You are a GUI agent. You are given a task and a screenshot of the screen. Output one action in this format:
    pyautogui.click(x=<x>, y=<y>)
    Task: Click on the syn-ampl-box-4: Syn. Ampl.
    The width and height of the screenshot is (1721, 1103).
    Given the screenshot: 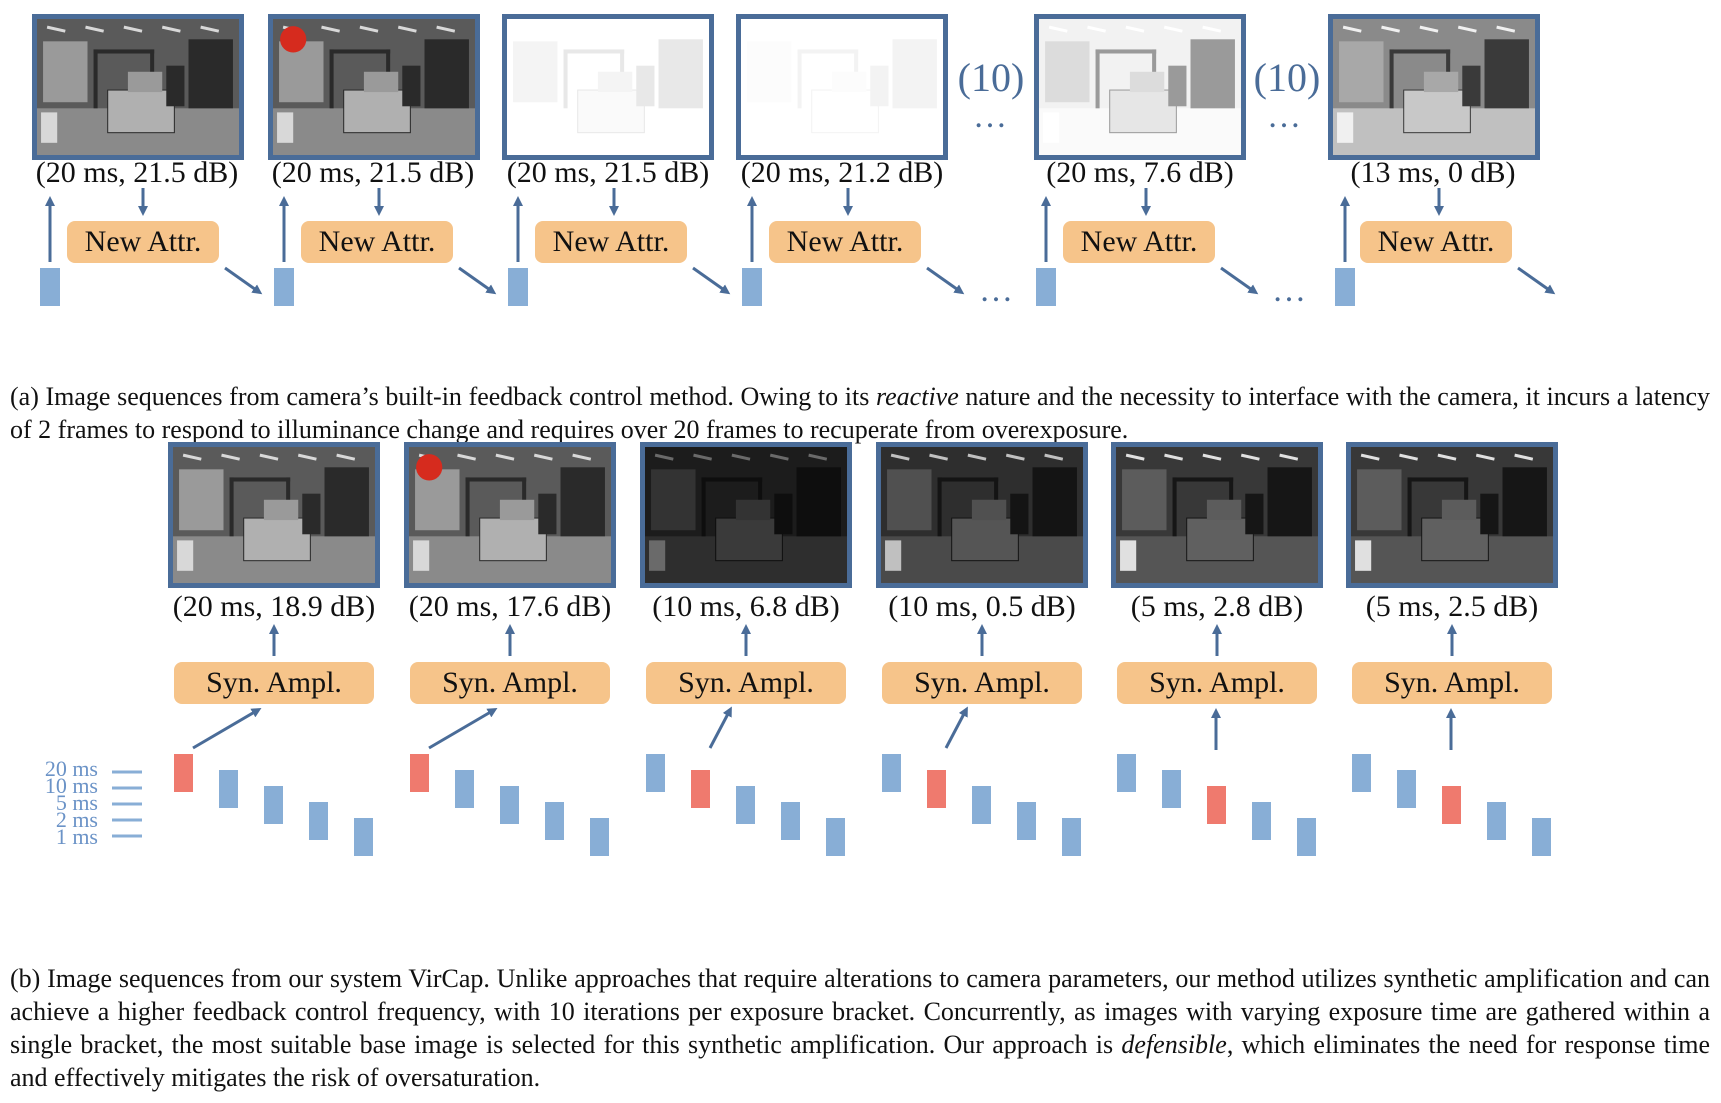 What is the action you would take?
    pyautogui.click(x=982, y=683)
    